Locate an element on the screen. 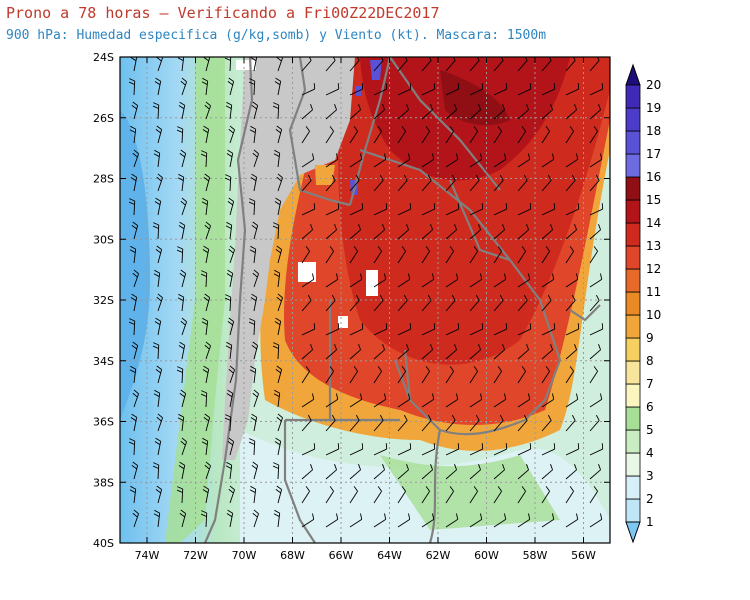  lon-label: 70W is located at coordinates (244, 555).